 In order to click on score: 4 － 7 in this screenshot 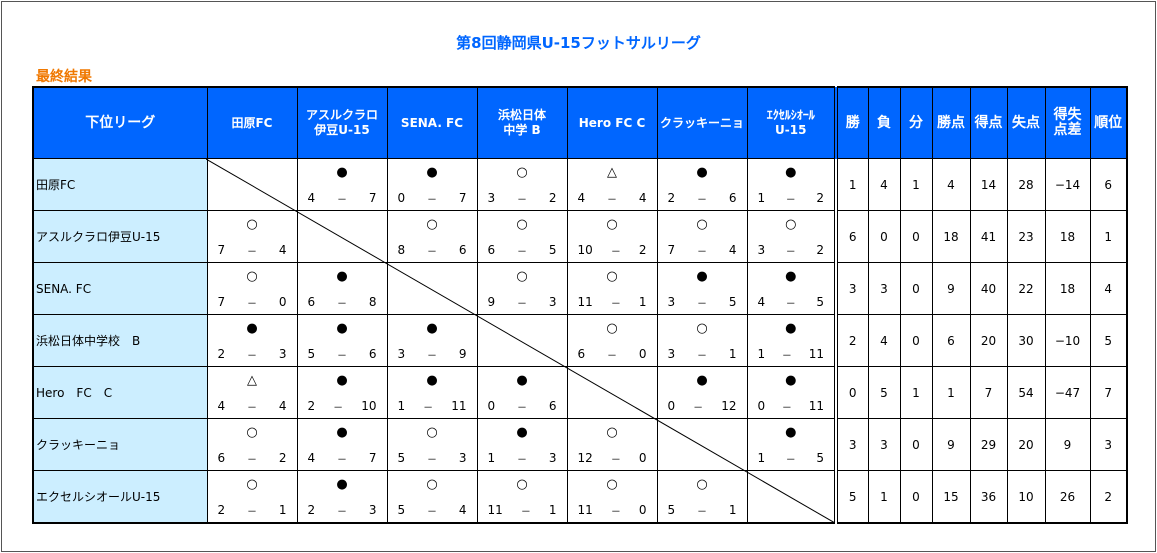, I will do `click(342, 458)`.